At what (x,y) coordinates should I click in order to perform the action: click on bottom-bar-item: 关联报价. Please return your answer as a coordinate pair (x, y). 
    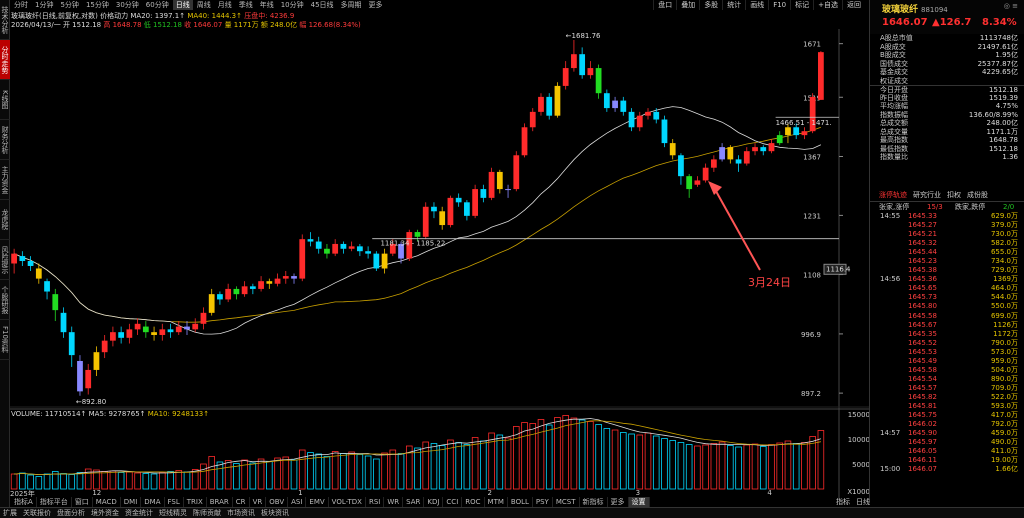
    Looking at the image, I should click on (37, 513).